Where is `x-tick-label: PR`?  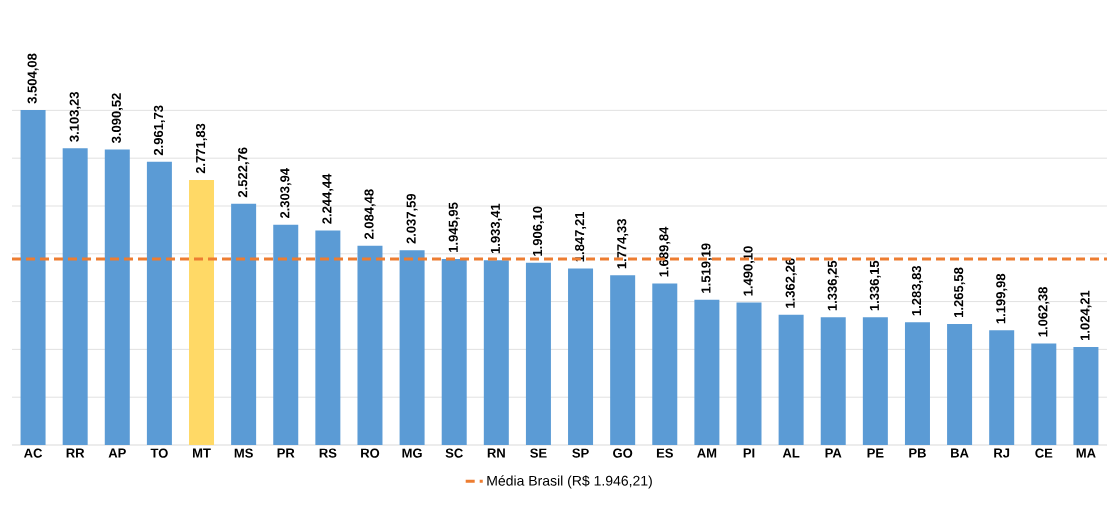
x-tick-label: PR is located at coordinates (286, 453).